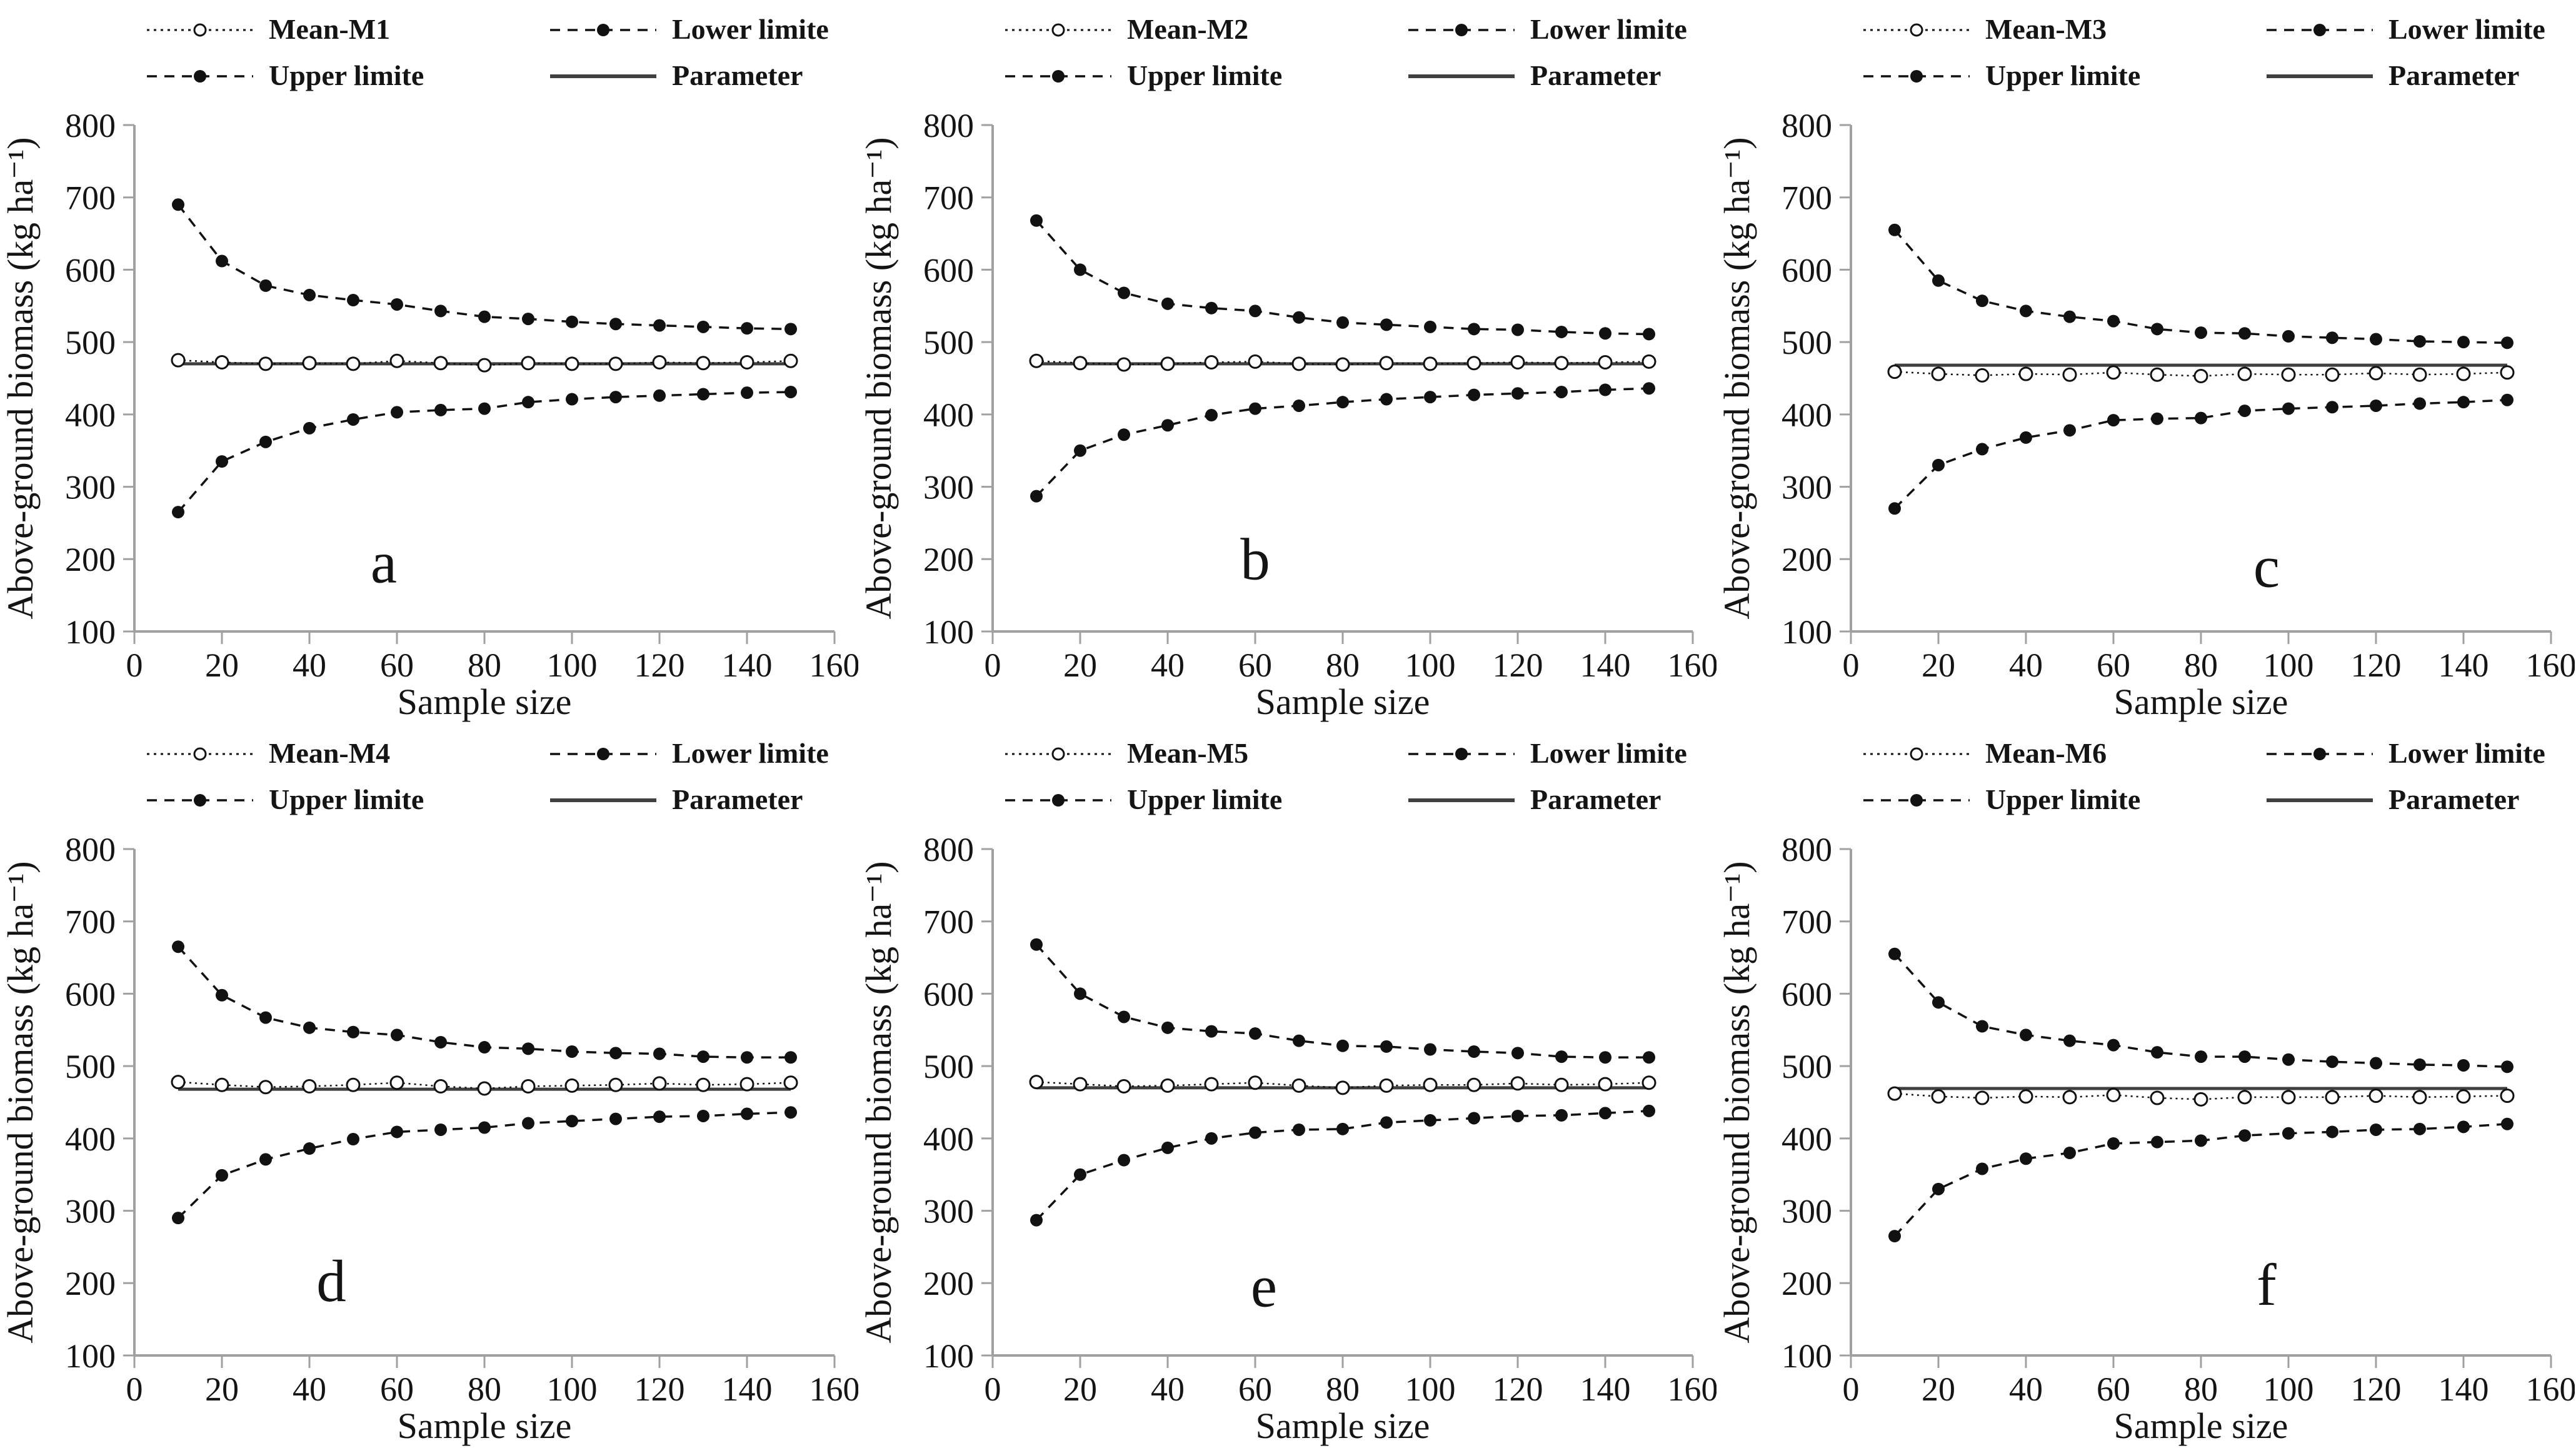 This screenshot has width=2576, height=1448. I want to click on y-tick-label: 400, so click(90, 415).